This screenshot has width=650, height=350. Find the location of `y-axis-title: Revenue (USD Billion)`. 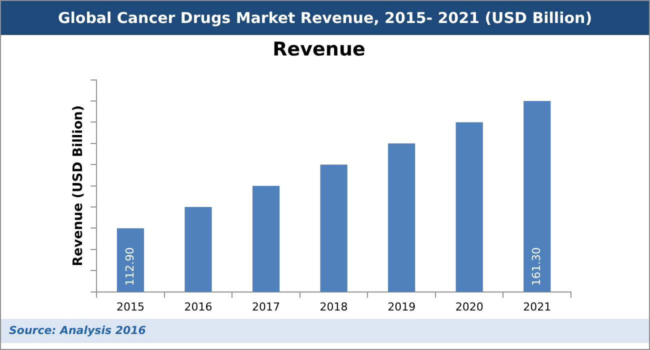

y-axis-title: Revenue (USD Billion) is located at coordinates (78, 185).